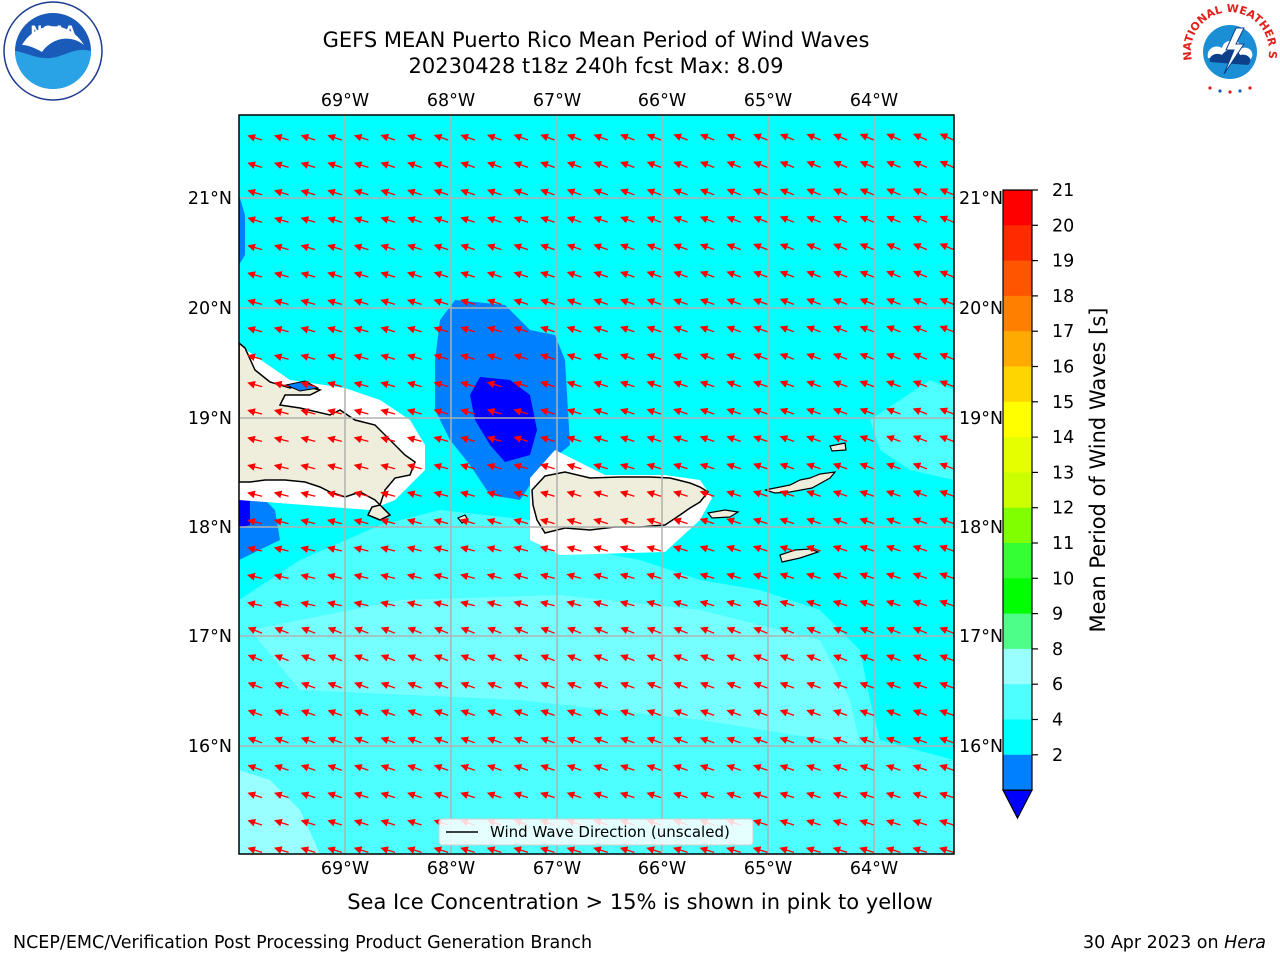 The image size is (1280, 960). Describe the element at coordinates (1063, 473) in the screenshot. I see `colorbar-tick-label: 13` at that location.